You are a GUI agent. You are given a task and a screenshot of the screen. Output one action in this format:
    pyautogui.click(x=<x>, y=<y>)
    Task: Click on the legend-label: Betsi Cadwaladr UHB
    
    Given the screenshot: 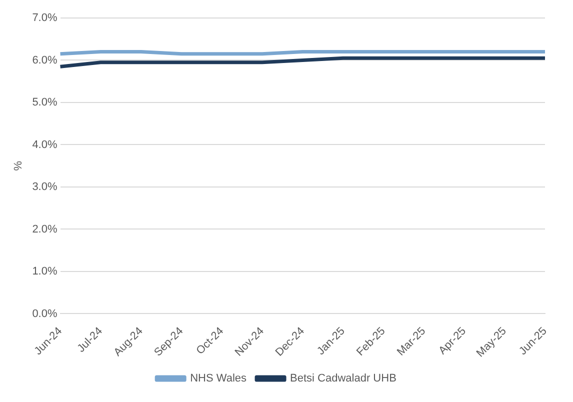 What is the action you would take?
    pyautogui.click(x=343, y=378)
    